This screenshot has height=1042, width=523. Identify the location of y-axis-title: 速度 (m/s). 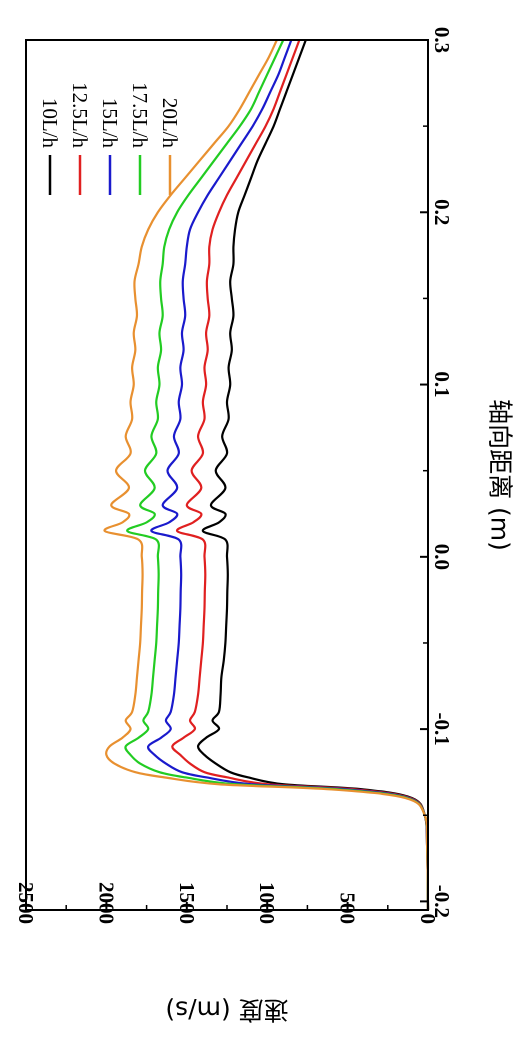
(226, 1010).